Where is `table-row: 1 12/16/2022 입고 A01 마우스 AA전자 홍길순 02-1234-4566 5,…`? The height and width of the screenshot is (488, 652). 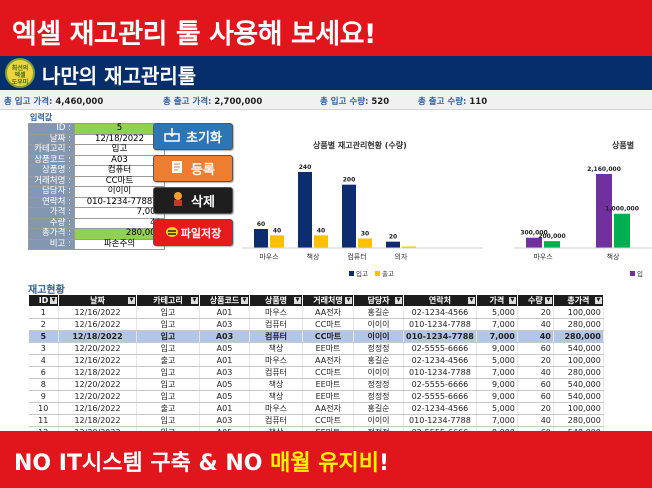 table-row: 1 12/16/2022 입고 A01 마우스 AA전자 홍길순 02-1234-4566 5,… is located at coordinates (316, 312).